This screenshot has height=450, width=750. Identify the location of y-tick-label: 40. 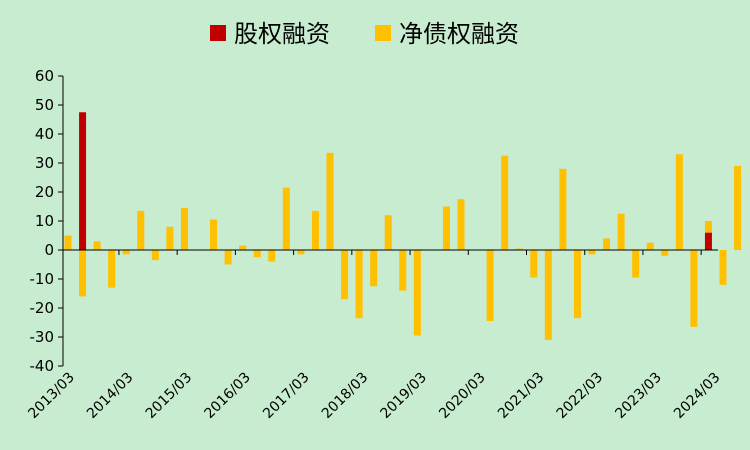
(44, 134).